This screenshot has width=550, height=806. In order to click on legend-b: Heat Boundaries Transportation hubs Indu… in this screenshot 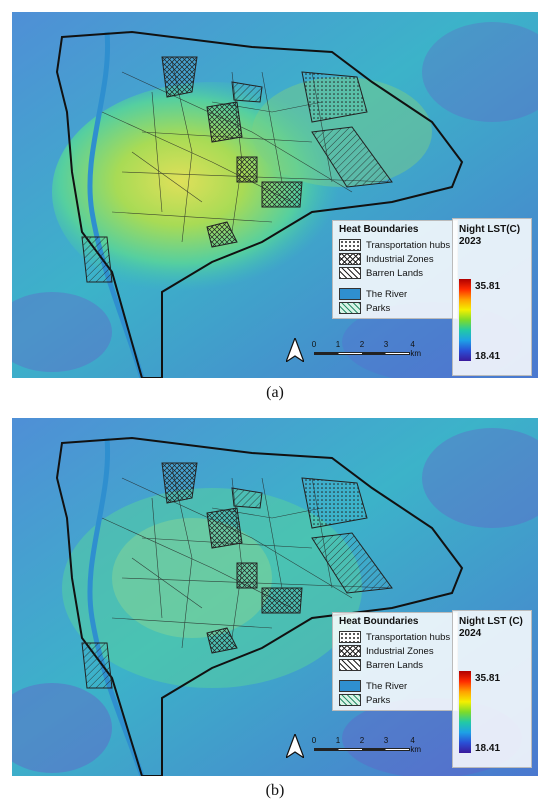, I will do `click(395, 661)`.